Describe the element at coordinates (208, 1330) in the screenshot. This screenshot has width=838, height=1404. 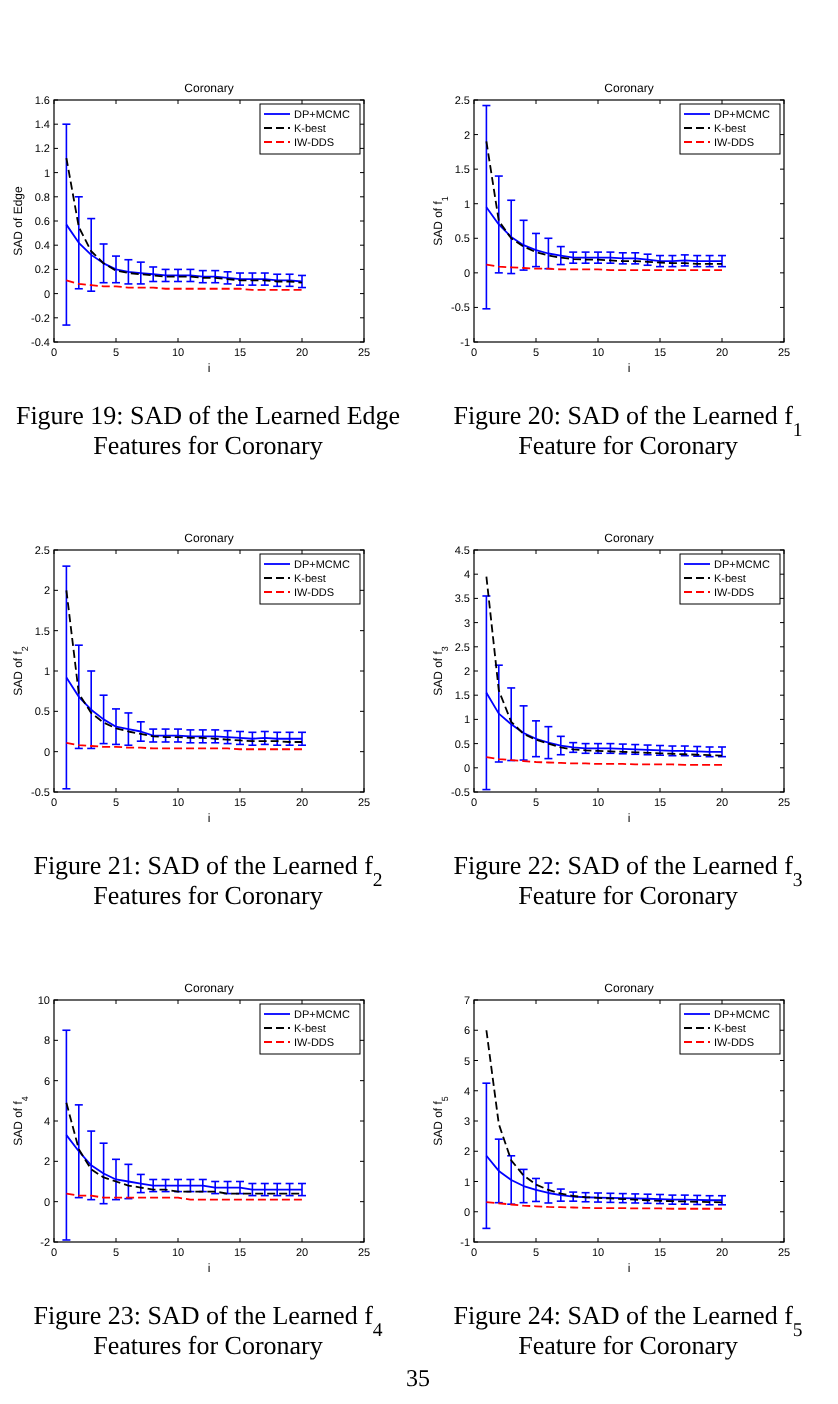
I see `text: Figure 23: SAD of the Learned f$_{4}$ Features for Coronary` at that location.